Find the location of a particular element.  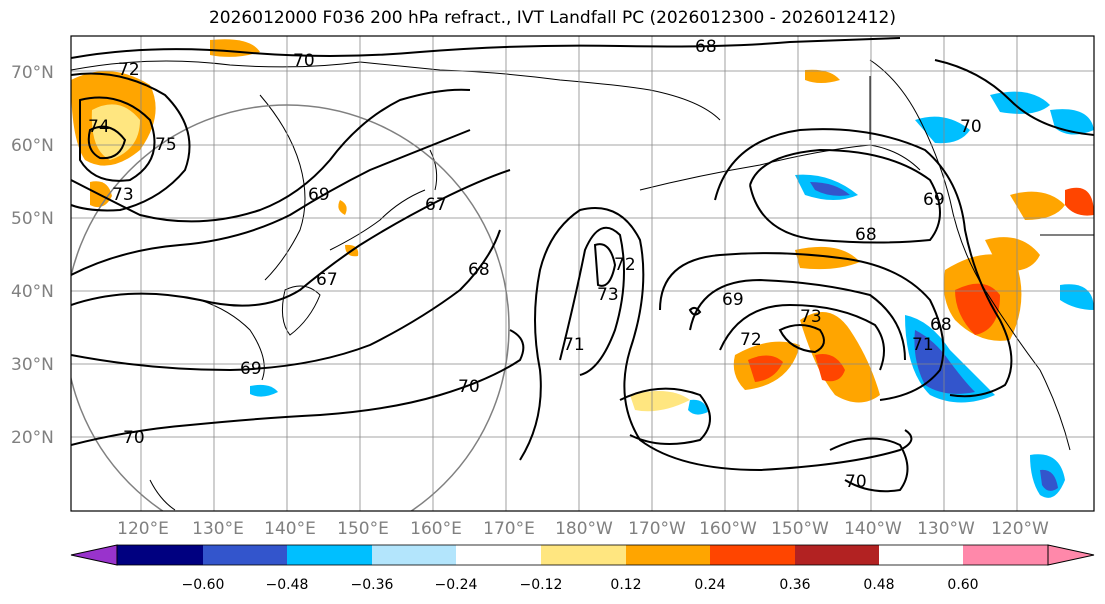

blob-orange-n2 is located at coordinates (822, 76).